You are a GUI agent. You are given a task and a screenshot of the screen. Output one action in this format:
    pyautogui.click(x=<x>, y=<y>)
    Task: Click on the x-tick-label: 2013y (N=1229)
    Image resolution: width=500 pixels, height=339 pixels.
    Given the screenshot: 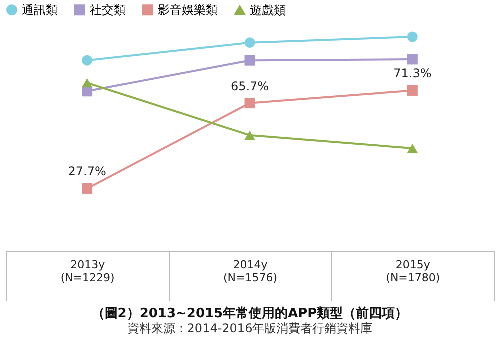 What is the action you would take?
    pyautogui.click(x=87, y=271)
    